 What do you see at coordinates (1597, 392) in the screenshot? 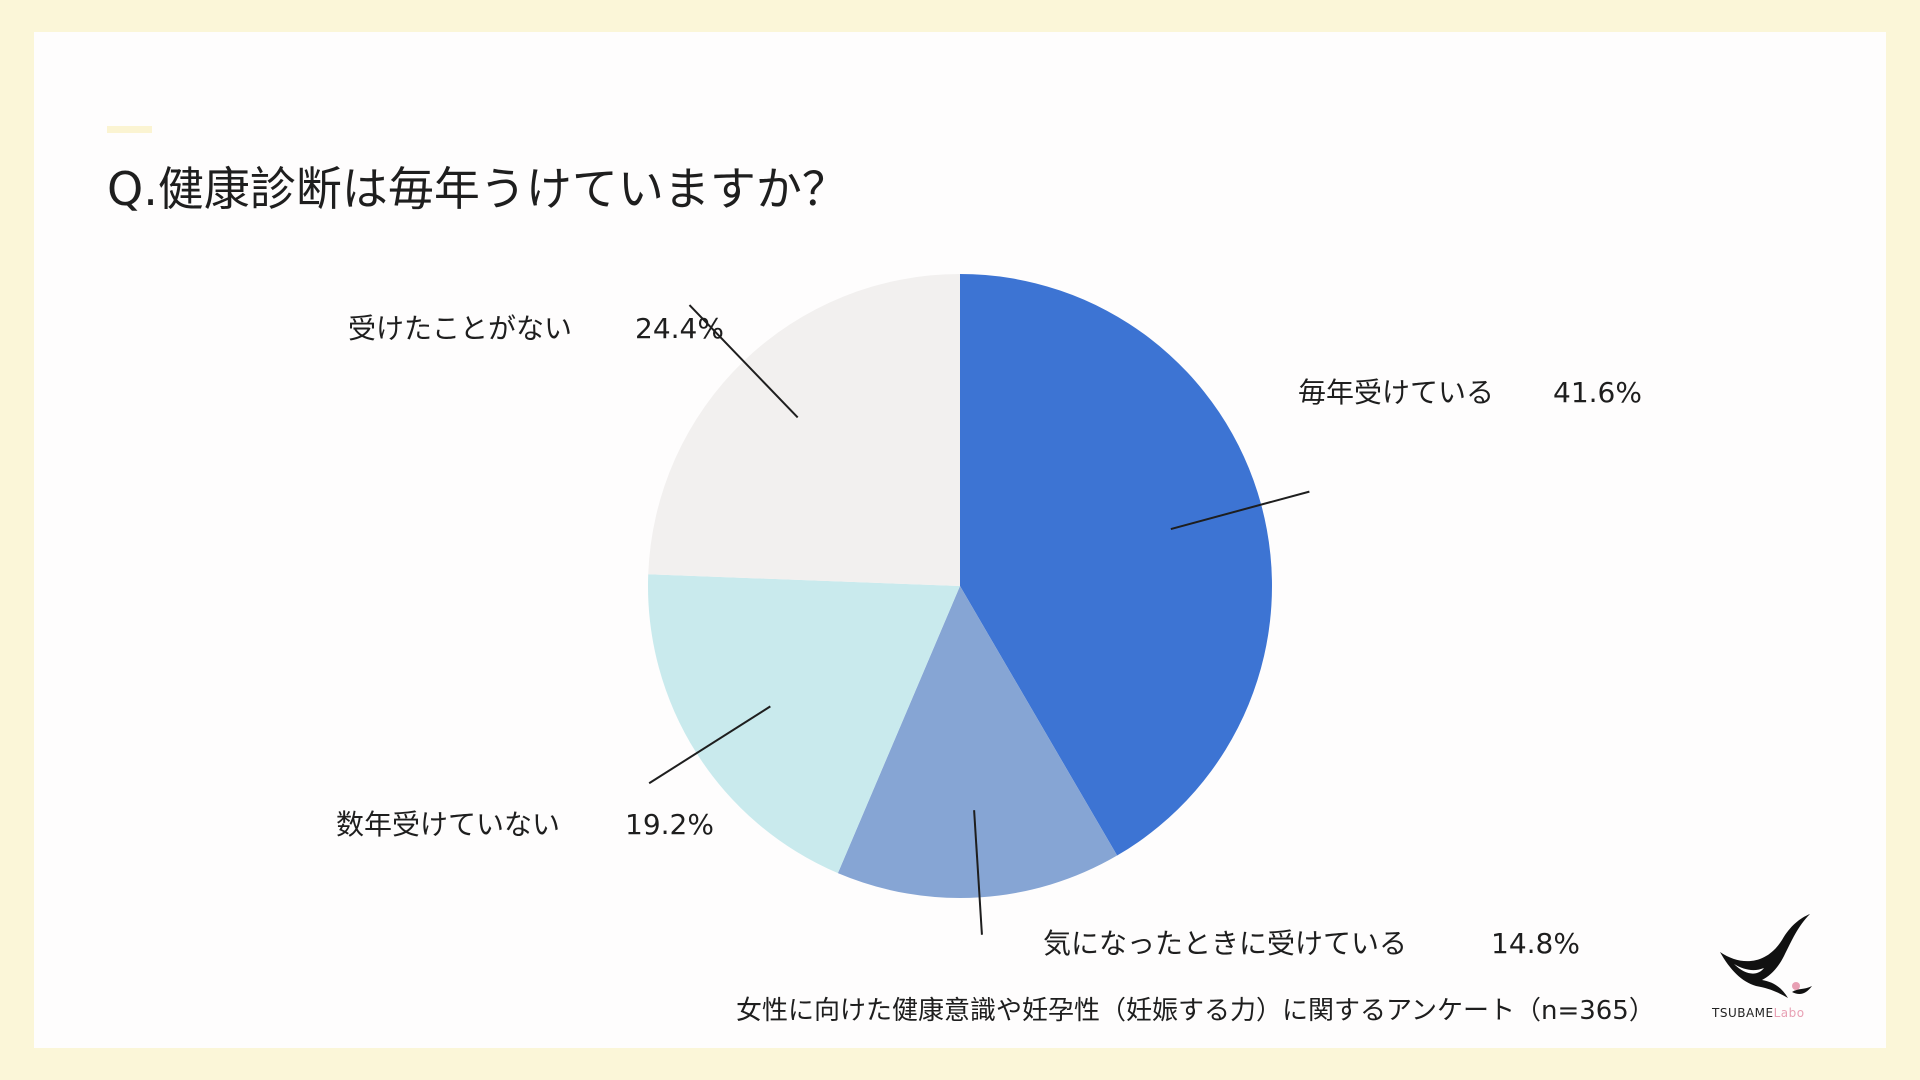
I see `slice-value-label-0: 41.6%` at bounding box center [1597, 392].